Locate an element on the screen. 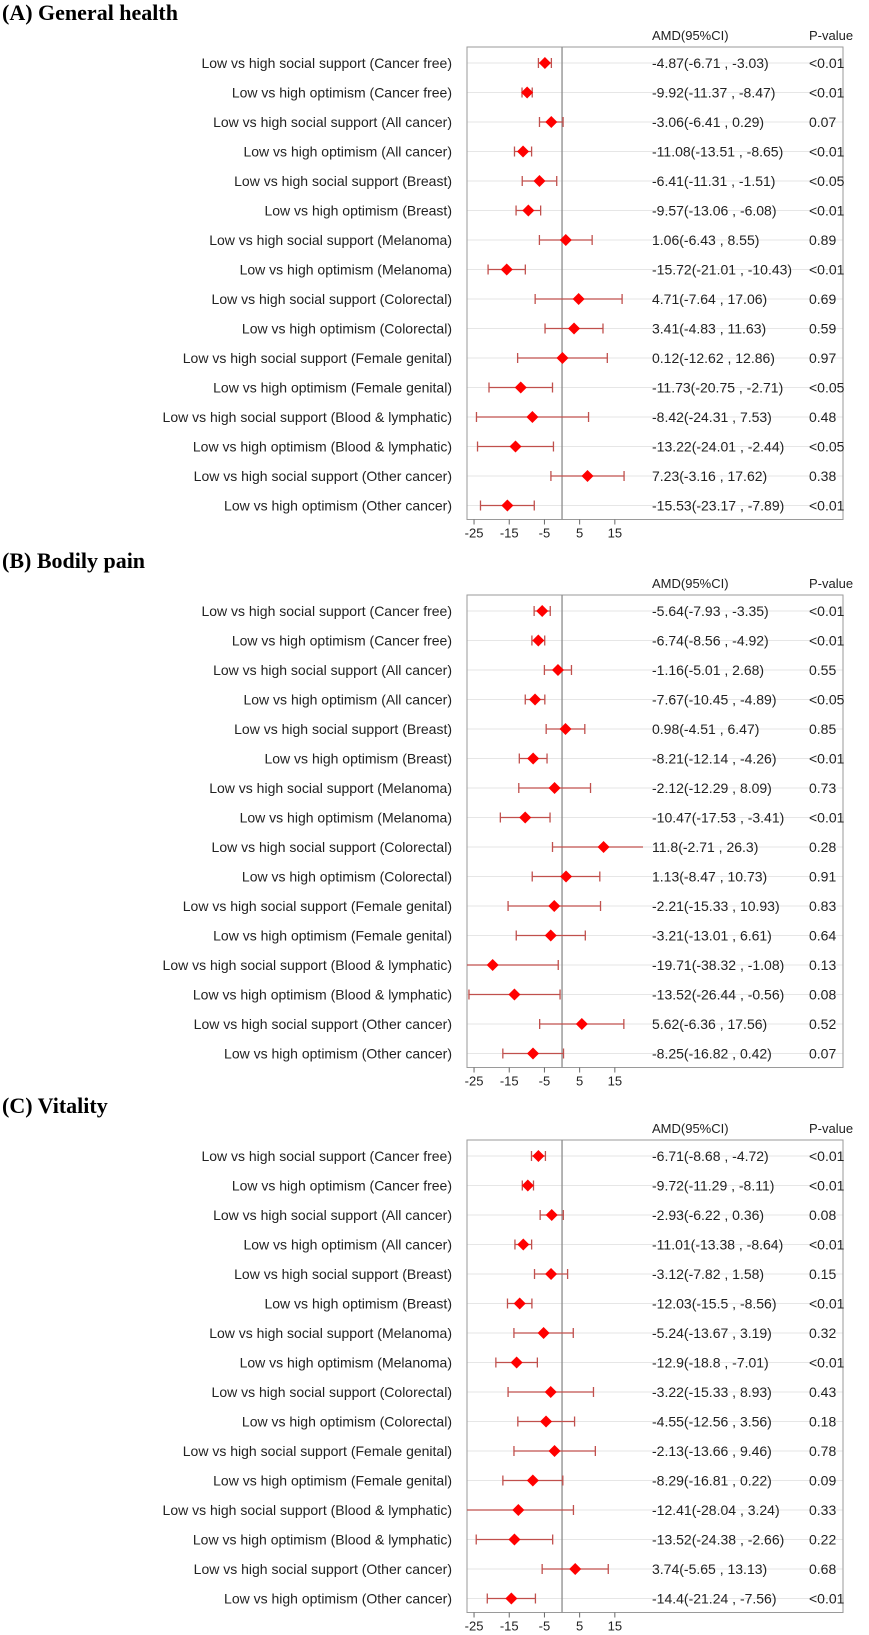 The width and height of the screenshot is (869, 1635). p-value-column-header: P-value is located at coordinates (831, 583).